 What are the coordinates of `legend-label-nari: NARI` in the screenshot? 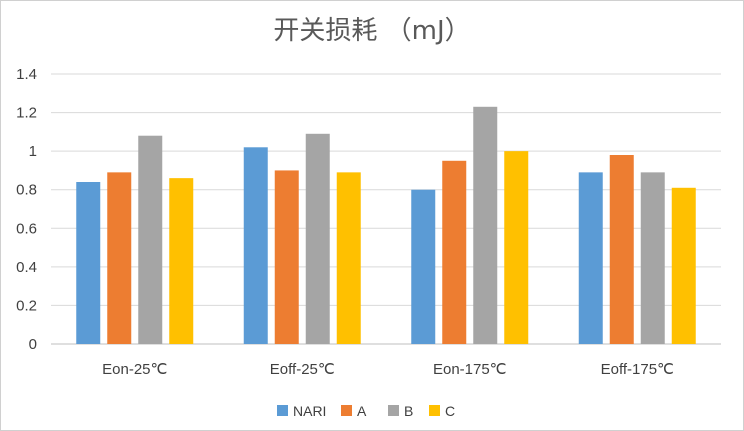 It's located at (309, 411).